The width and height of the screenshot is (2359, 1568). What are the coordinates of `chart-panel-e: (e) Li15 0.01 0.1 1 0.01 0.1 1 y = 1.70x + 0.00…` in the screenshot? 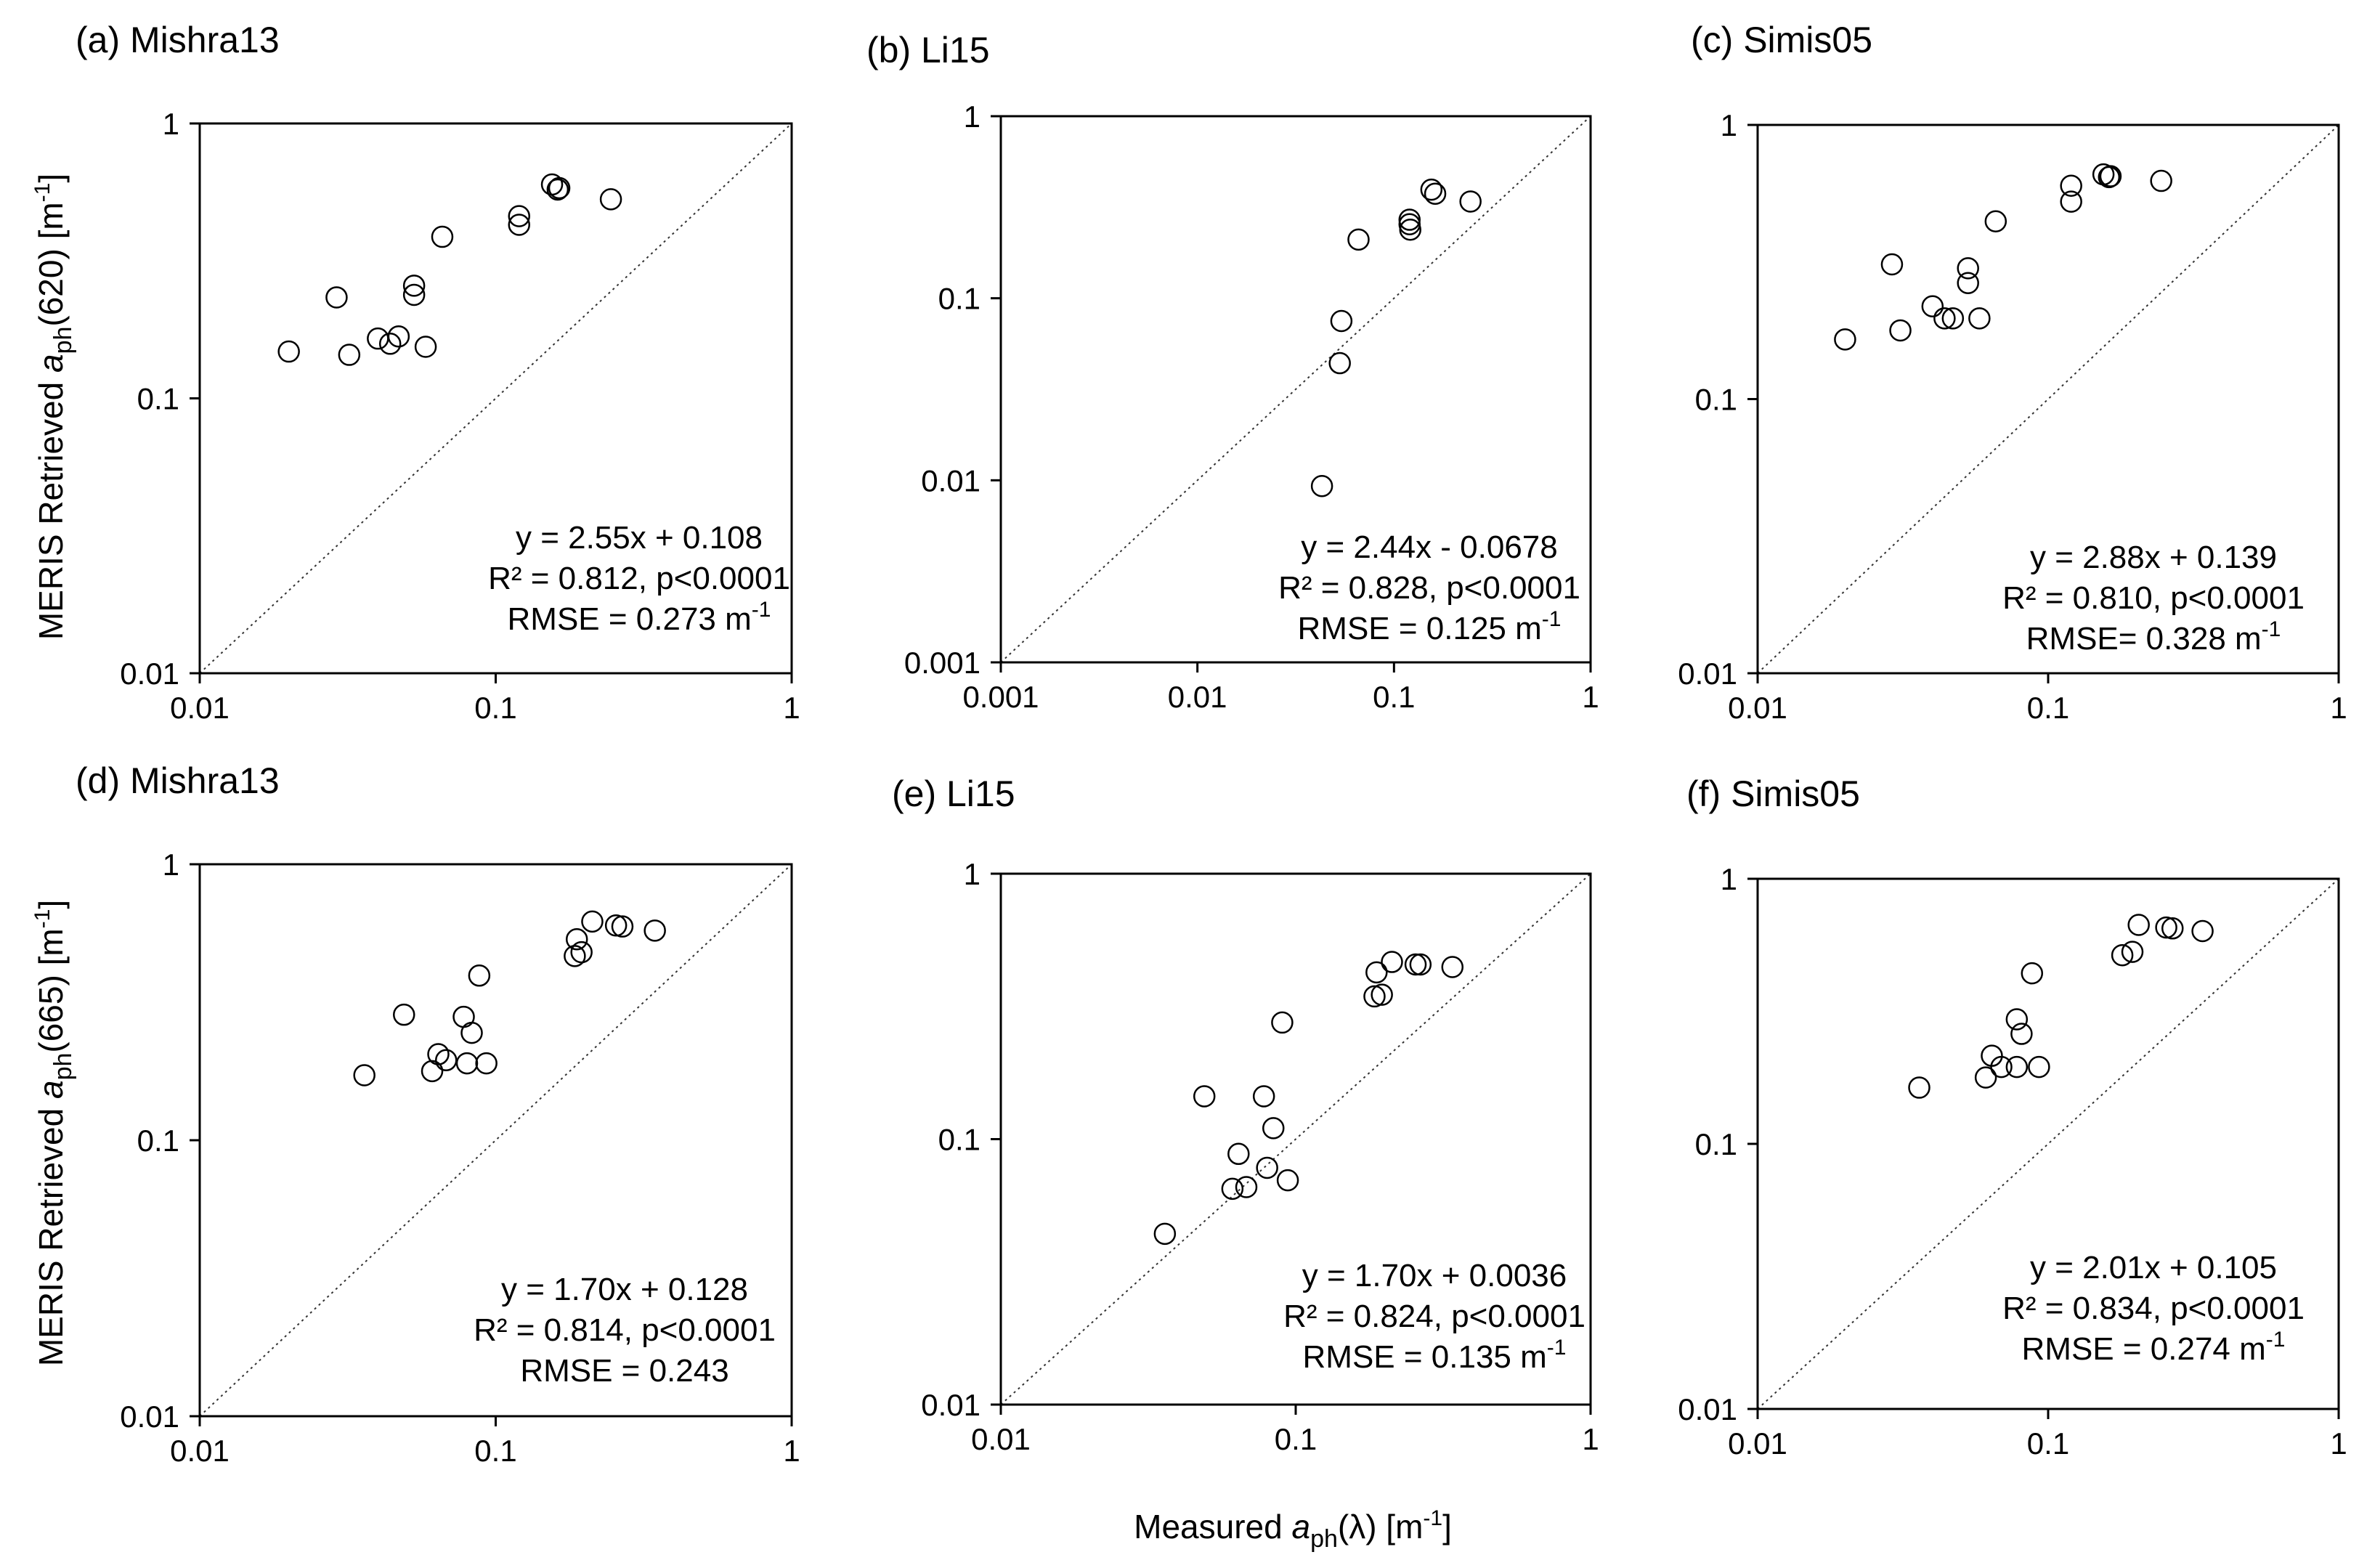 It's located at (1245, 1114).